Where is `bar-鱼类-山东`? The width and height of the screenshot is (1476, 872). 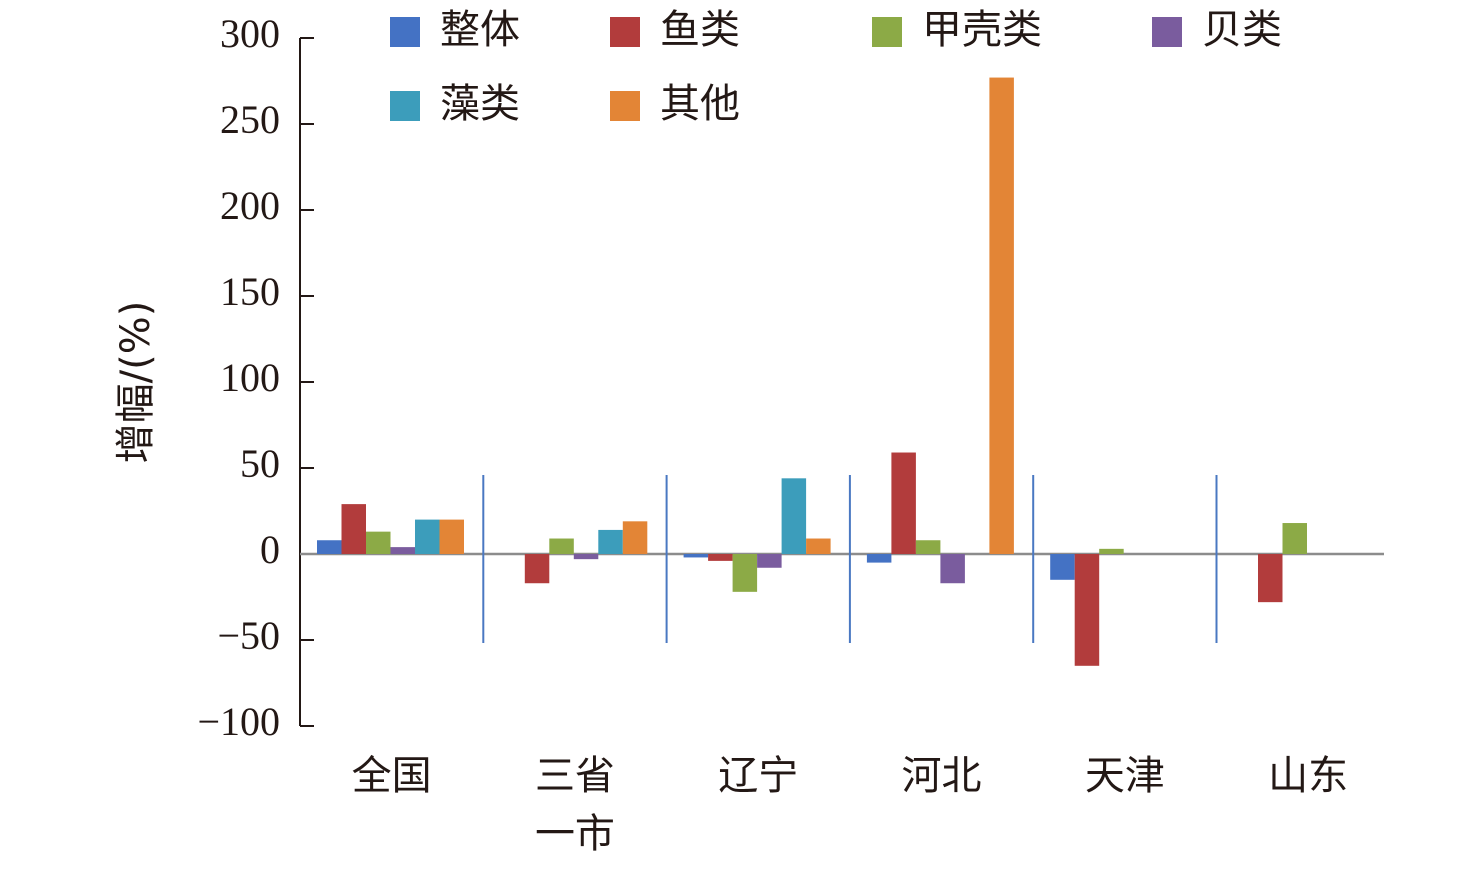 bar-鱼类-山东 is located at coordinates (1270, 578).